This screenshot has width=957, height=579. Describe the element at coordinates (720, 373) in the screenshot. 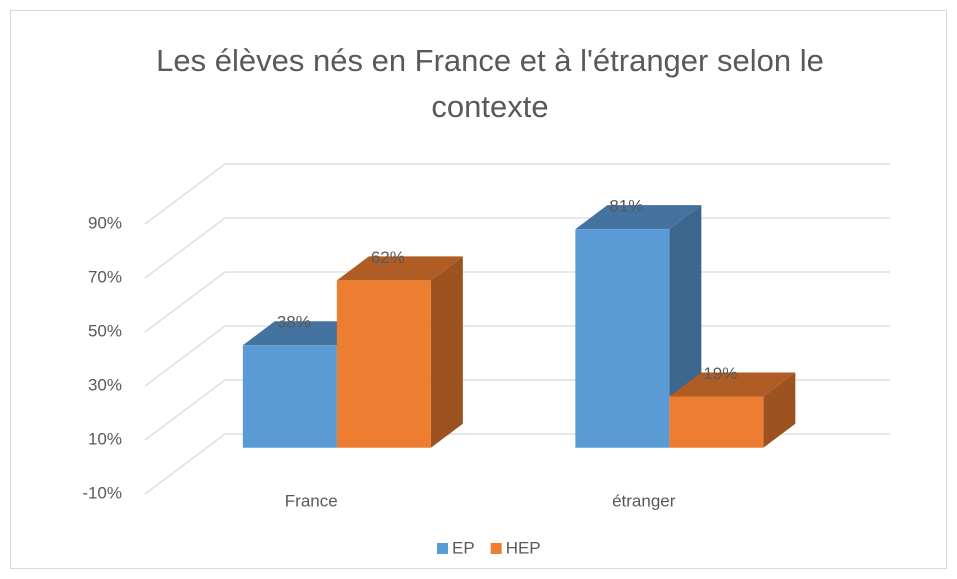

I see `data-label: 19%` at that location.